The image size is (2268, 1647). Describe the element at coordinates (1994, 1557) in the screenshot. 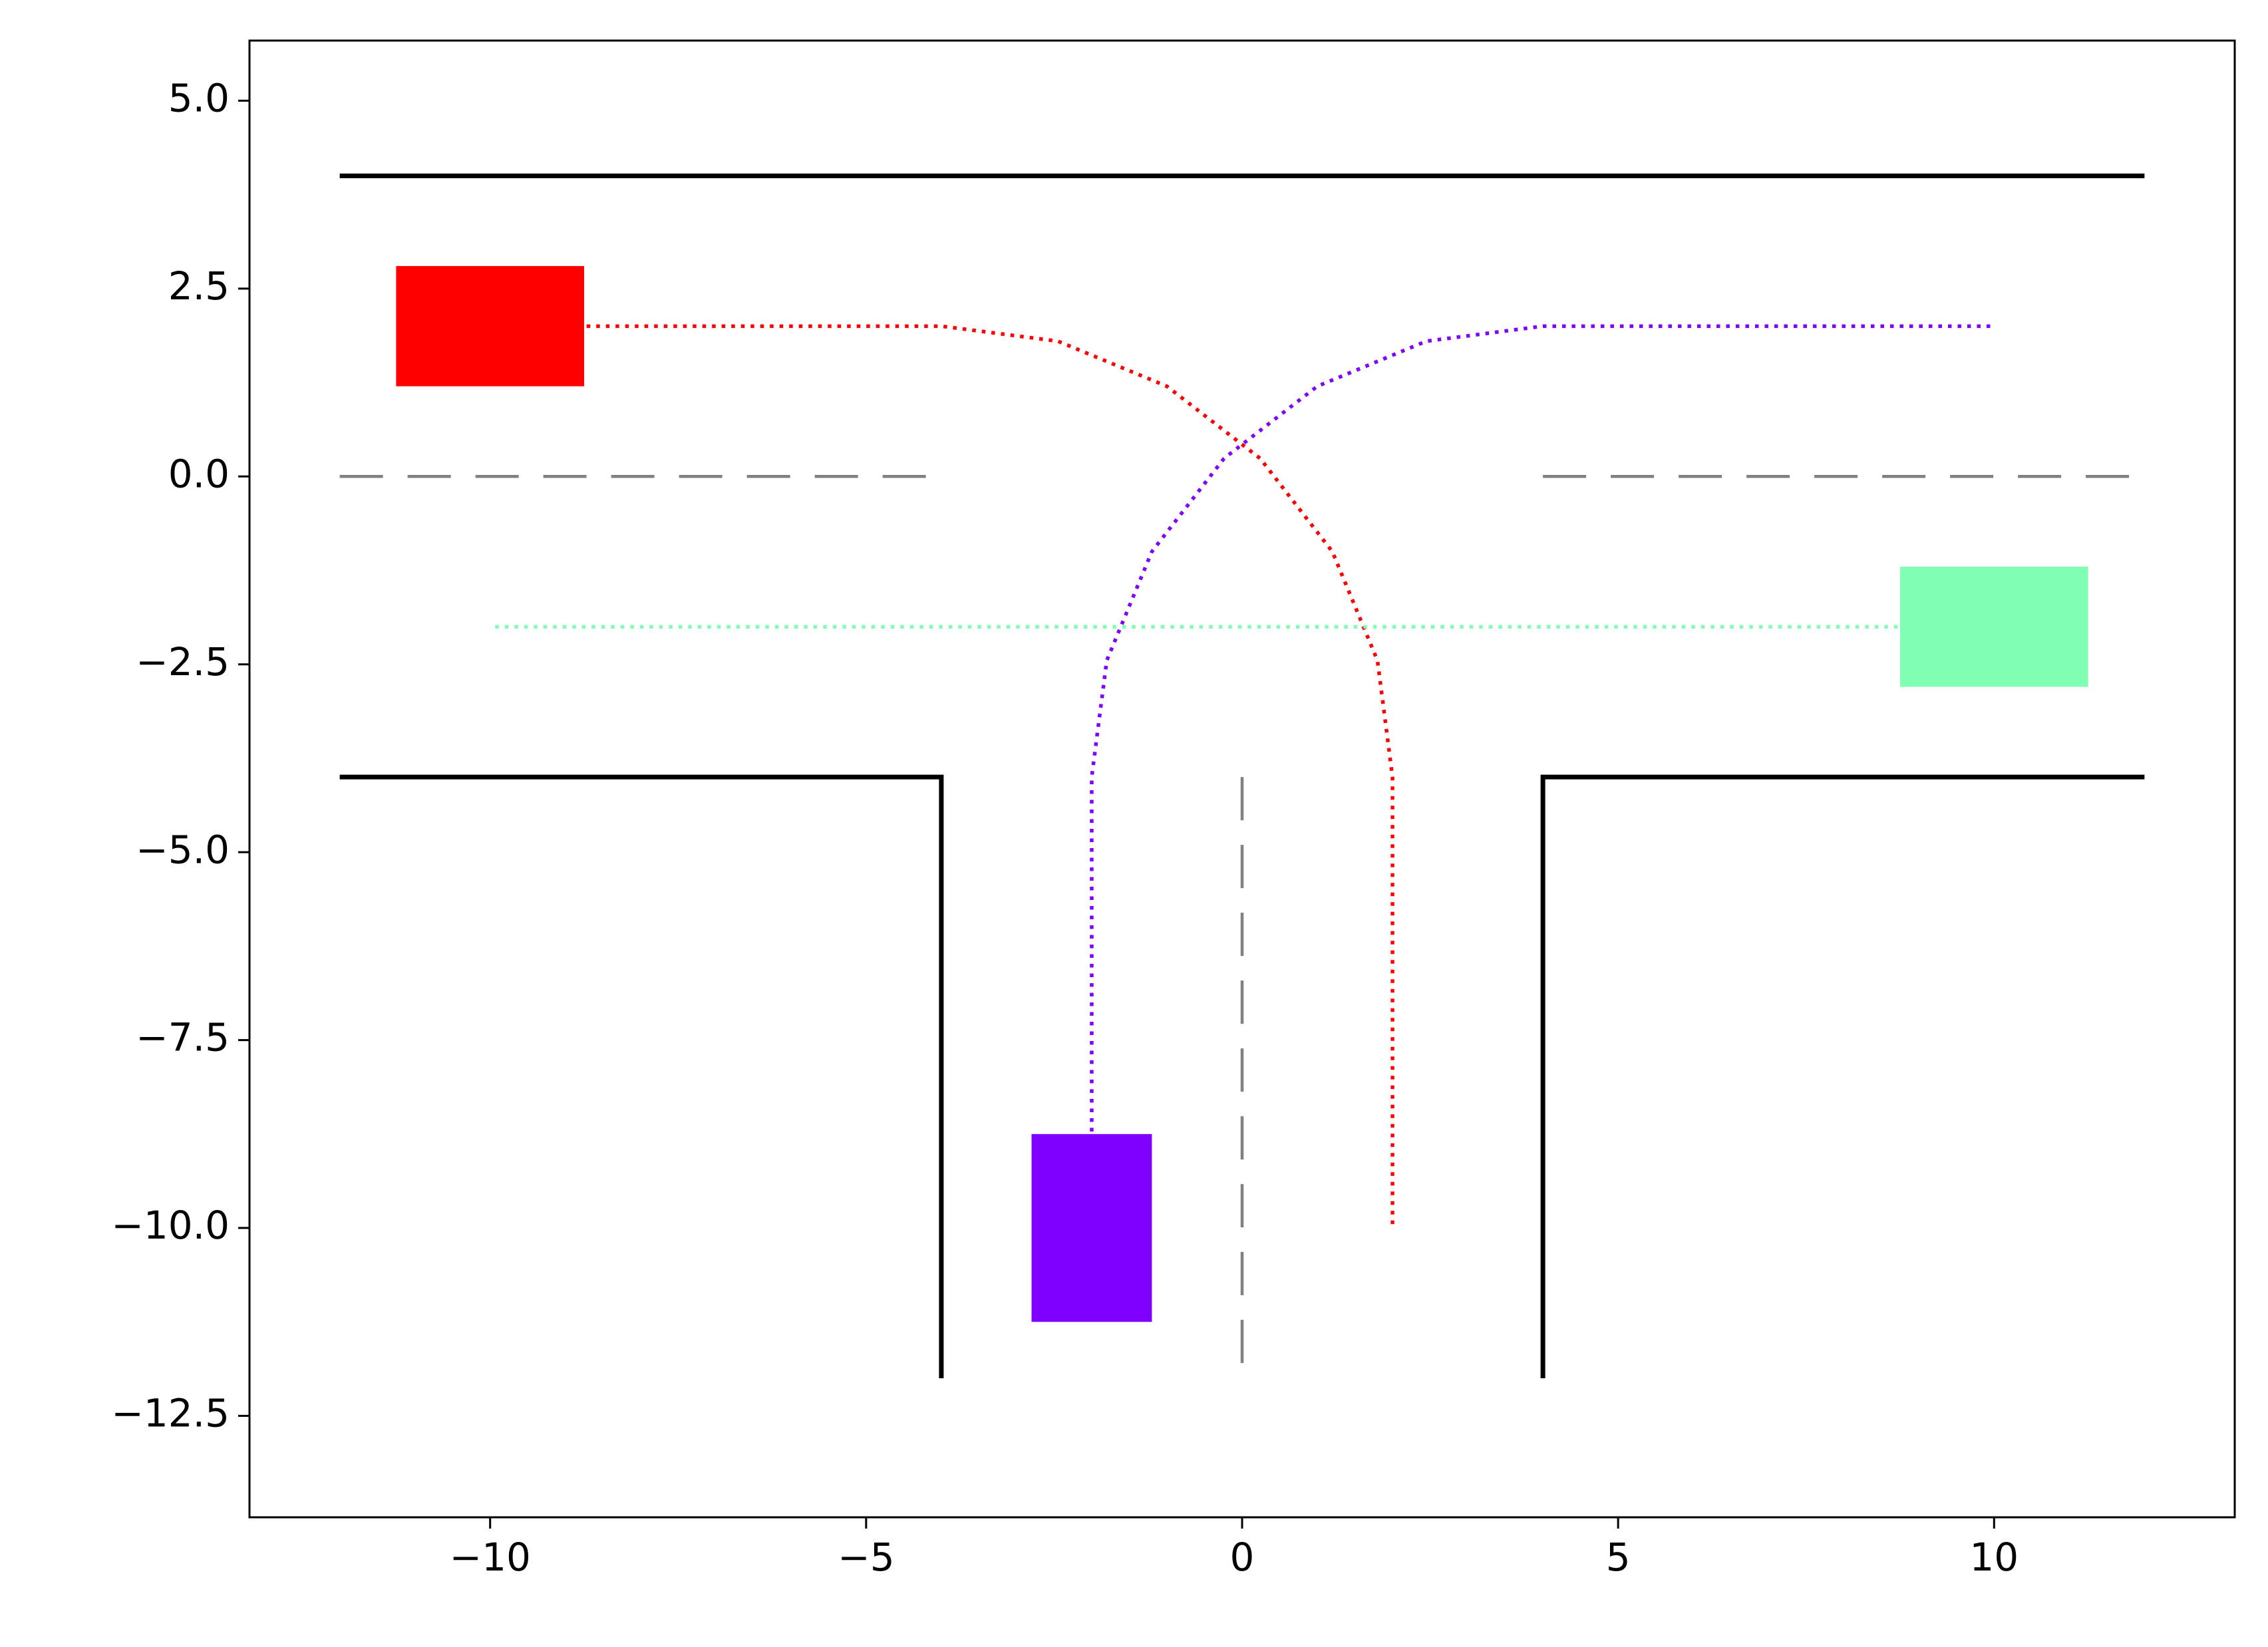

I see `x-tick-label: 10` at that location.